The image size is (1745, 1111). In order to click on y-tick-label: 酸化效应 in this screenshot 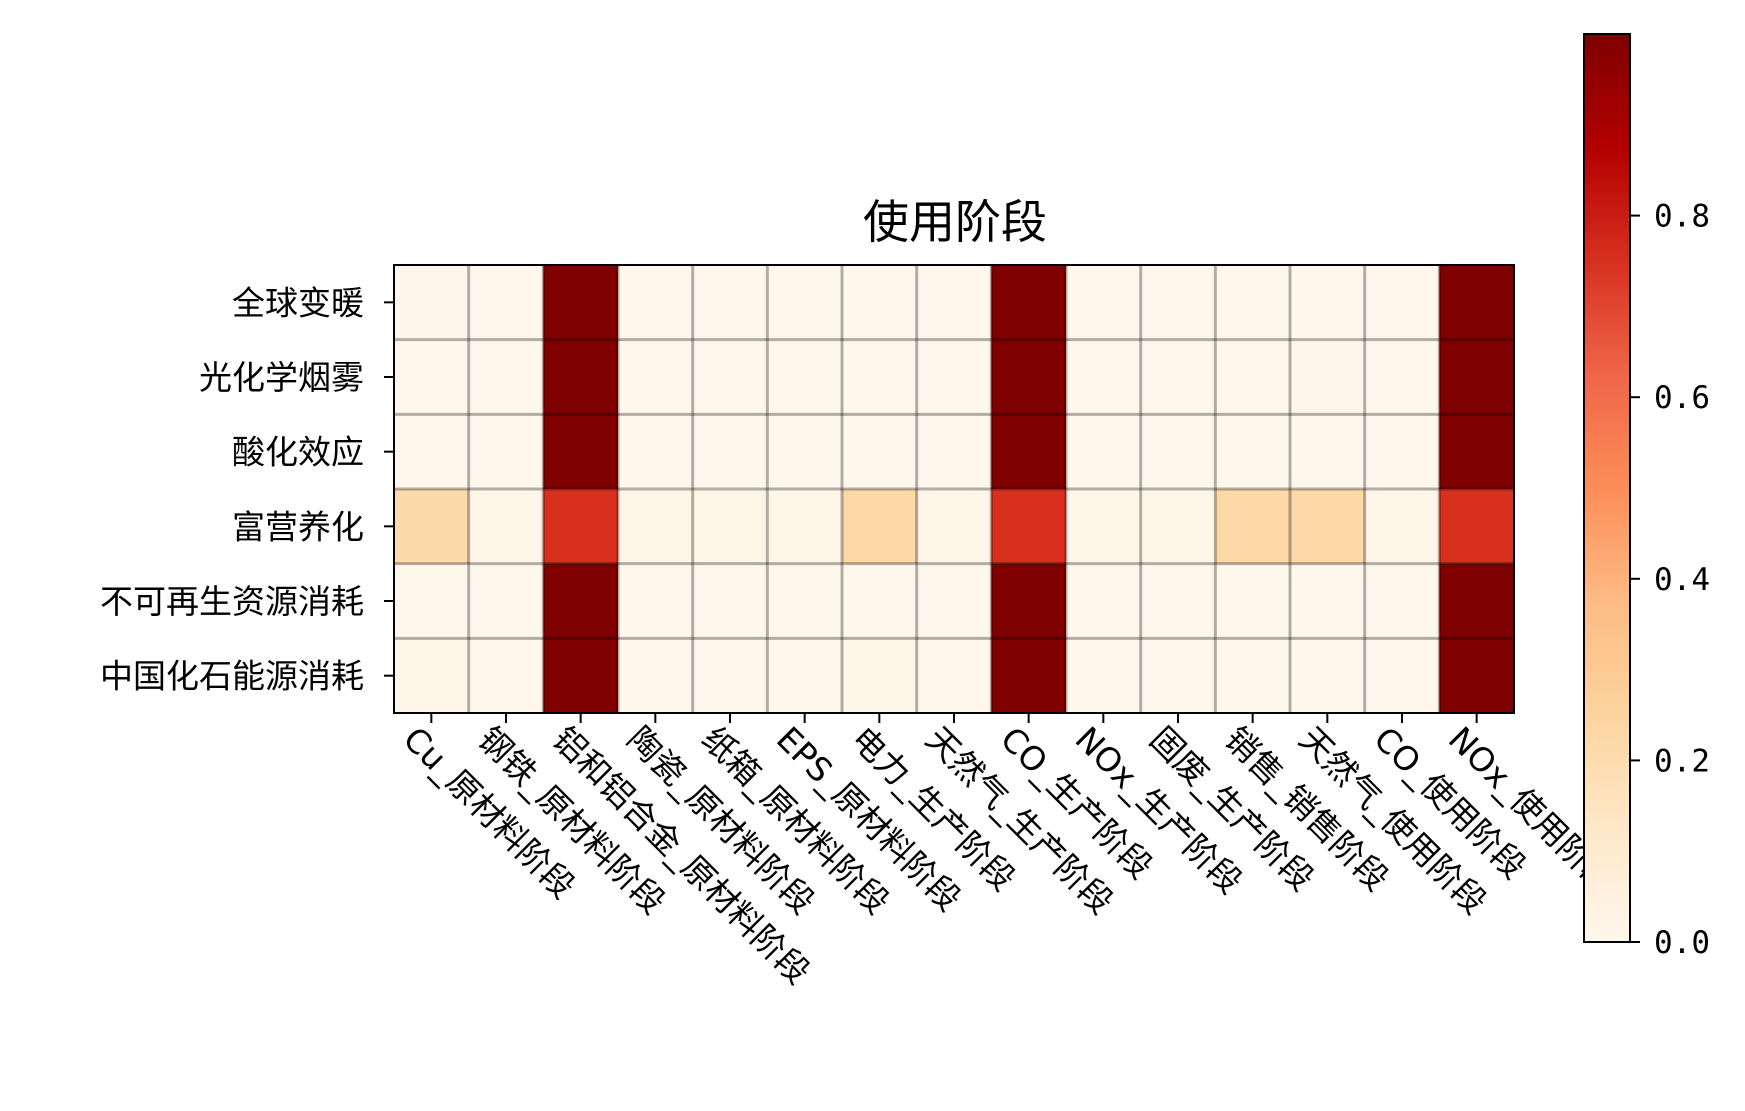, I will do `click(298, 452)`.